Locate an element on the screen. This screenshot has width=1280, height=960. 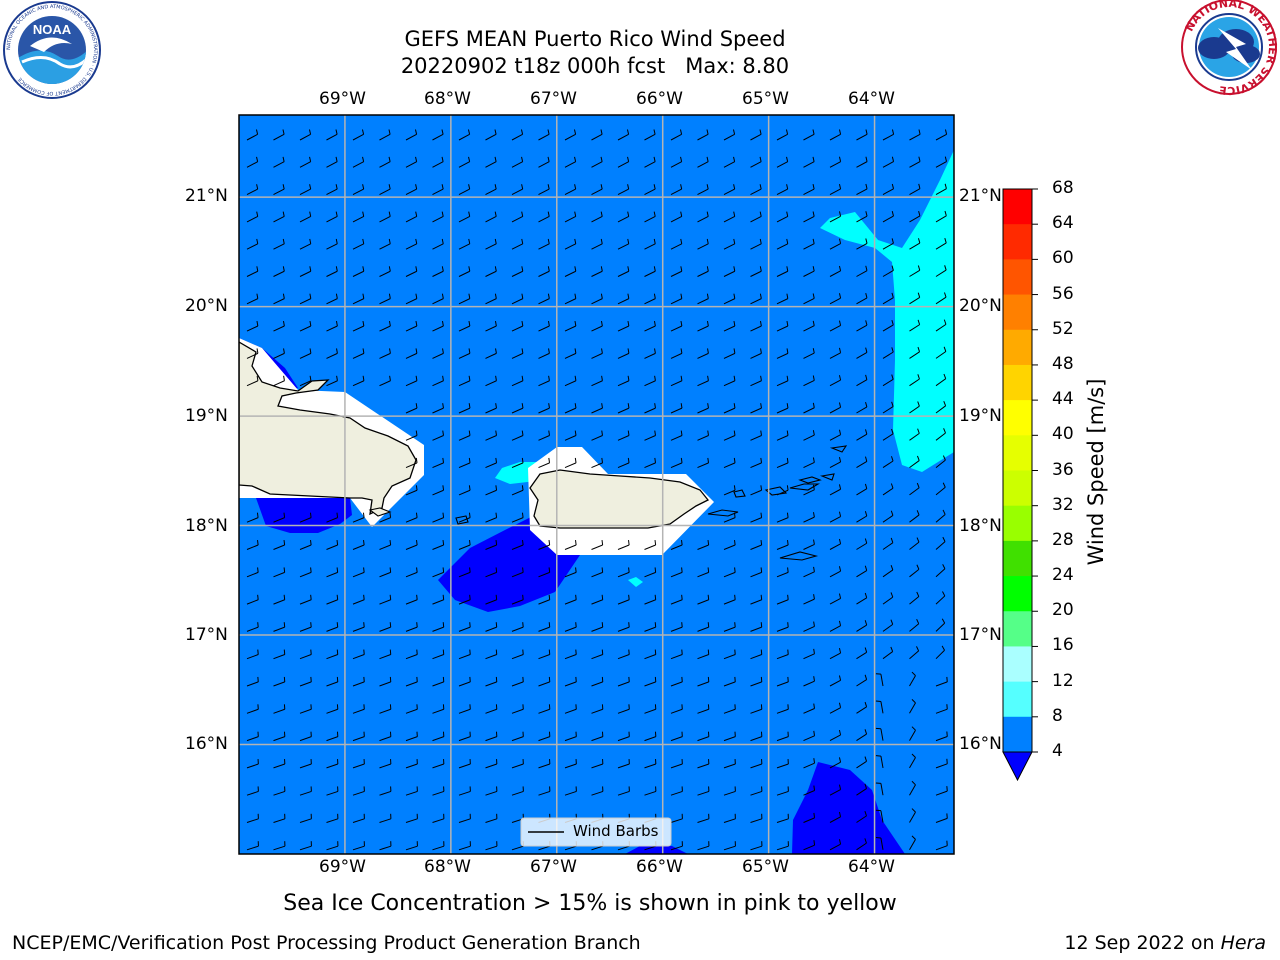
land-st-croix is located at coordinates (799, 556).